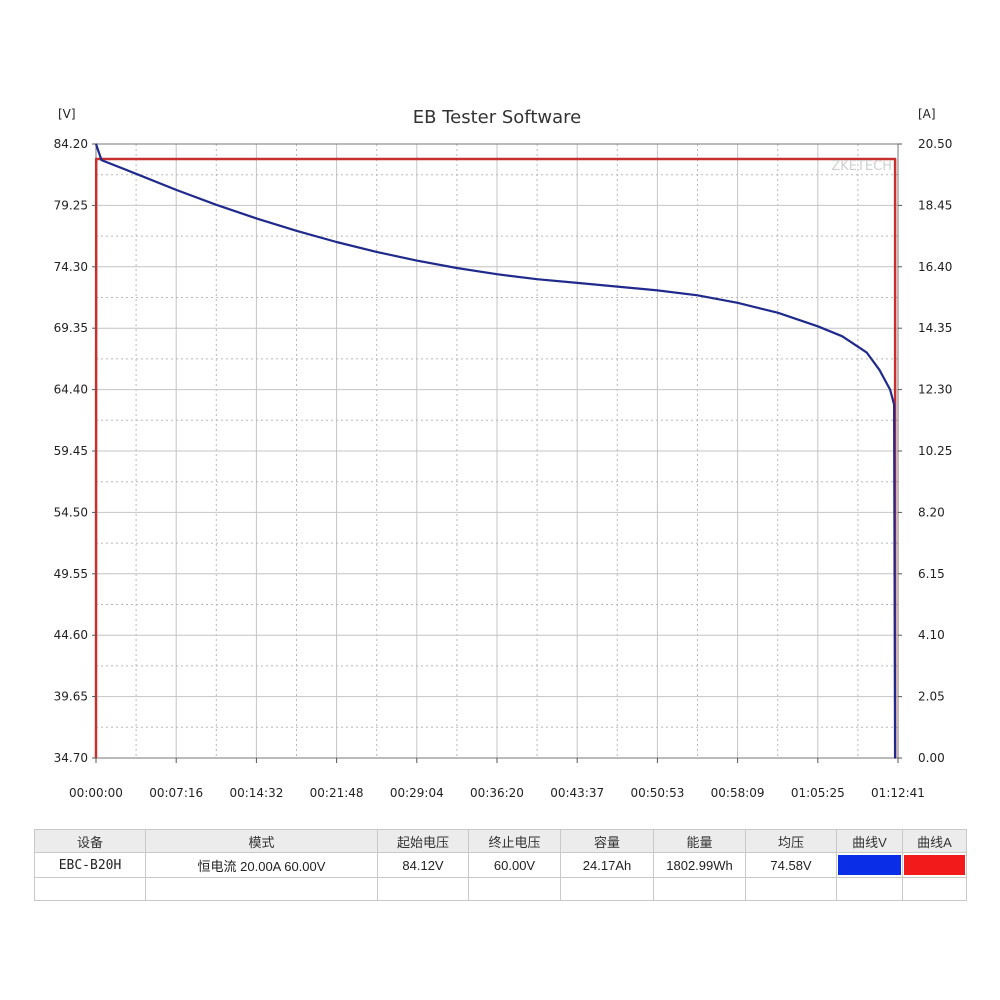 The width and height of the screenshot is (1000, 1000). I want to click on curve-v-color-cell, so click(869, 865).